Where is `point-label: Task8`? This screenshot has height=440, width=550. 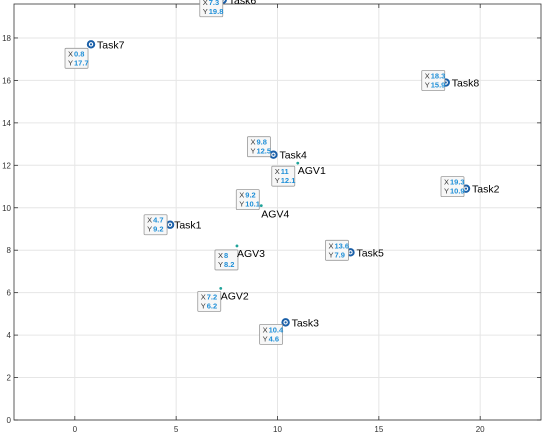
point-label: Task8 is located at coordinates (466, 84).